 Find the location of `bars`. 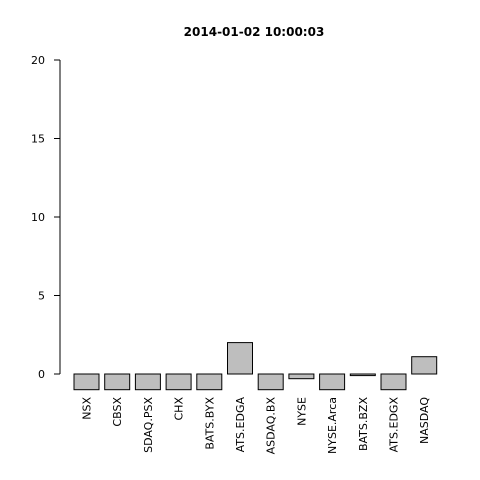

bars is located at coordinates (255, 366).